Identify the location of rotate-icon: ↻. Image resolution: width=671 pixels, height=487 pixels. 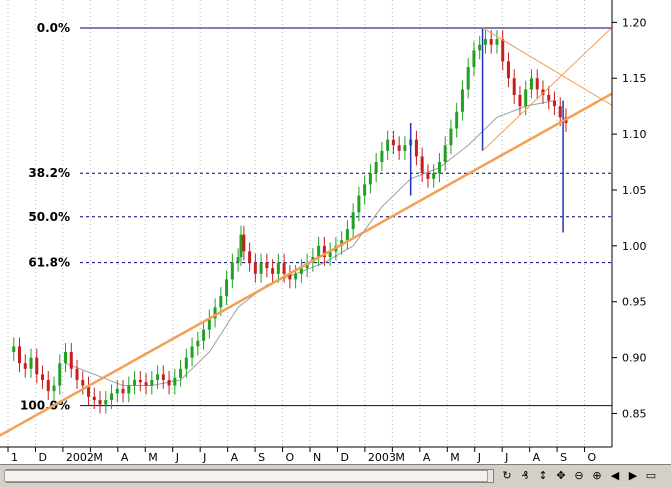
(507, 475).